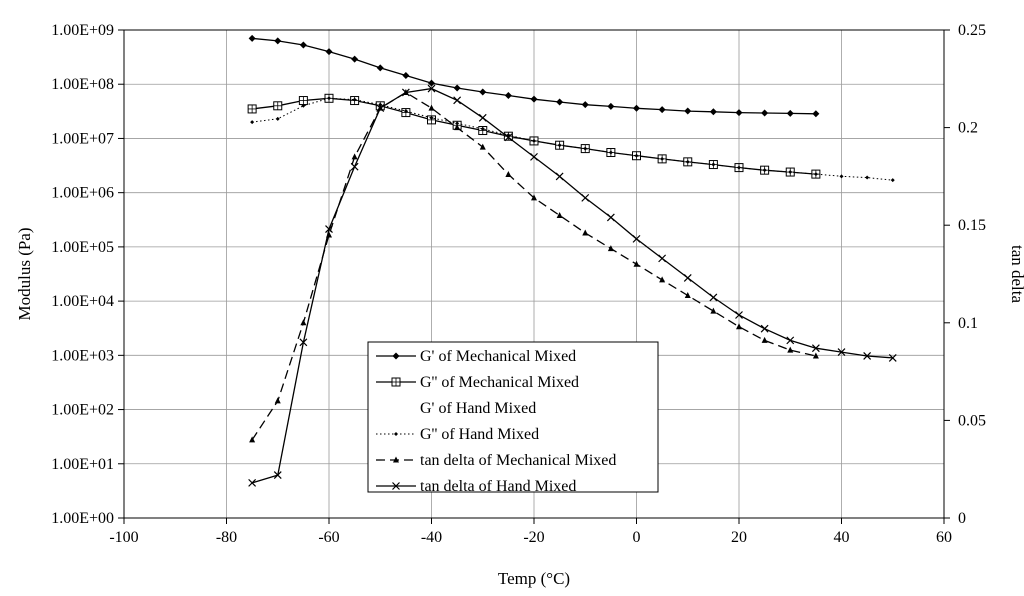 This screenshot has height=596, width=1024. Describe the element at coordinates (477, 382) in the screenshot. I see `legend-item: G'' of Mechanical Mixed` at that location.